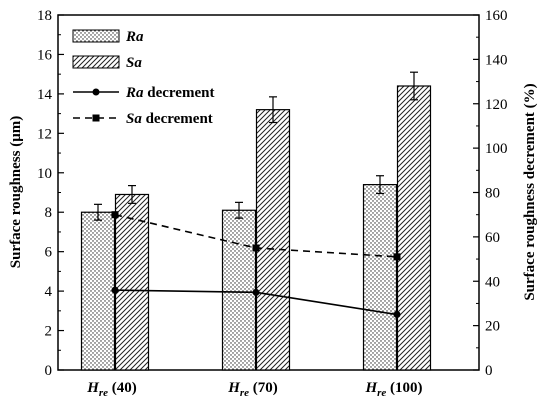 This screenshot has width=550, height=406. Describe the element at coordinates (530, 191) in the screenshot. I see `right-axis-title: Surface roughness decrement (%)` at that location.